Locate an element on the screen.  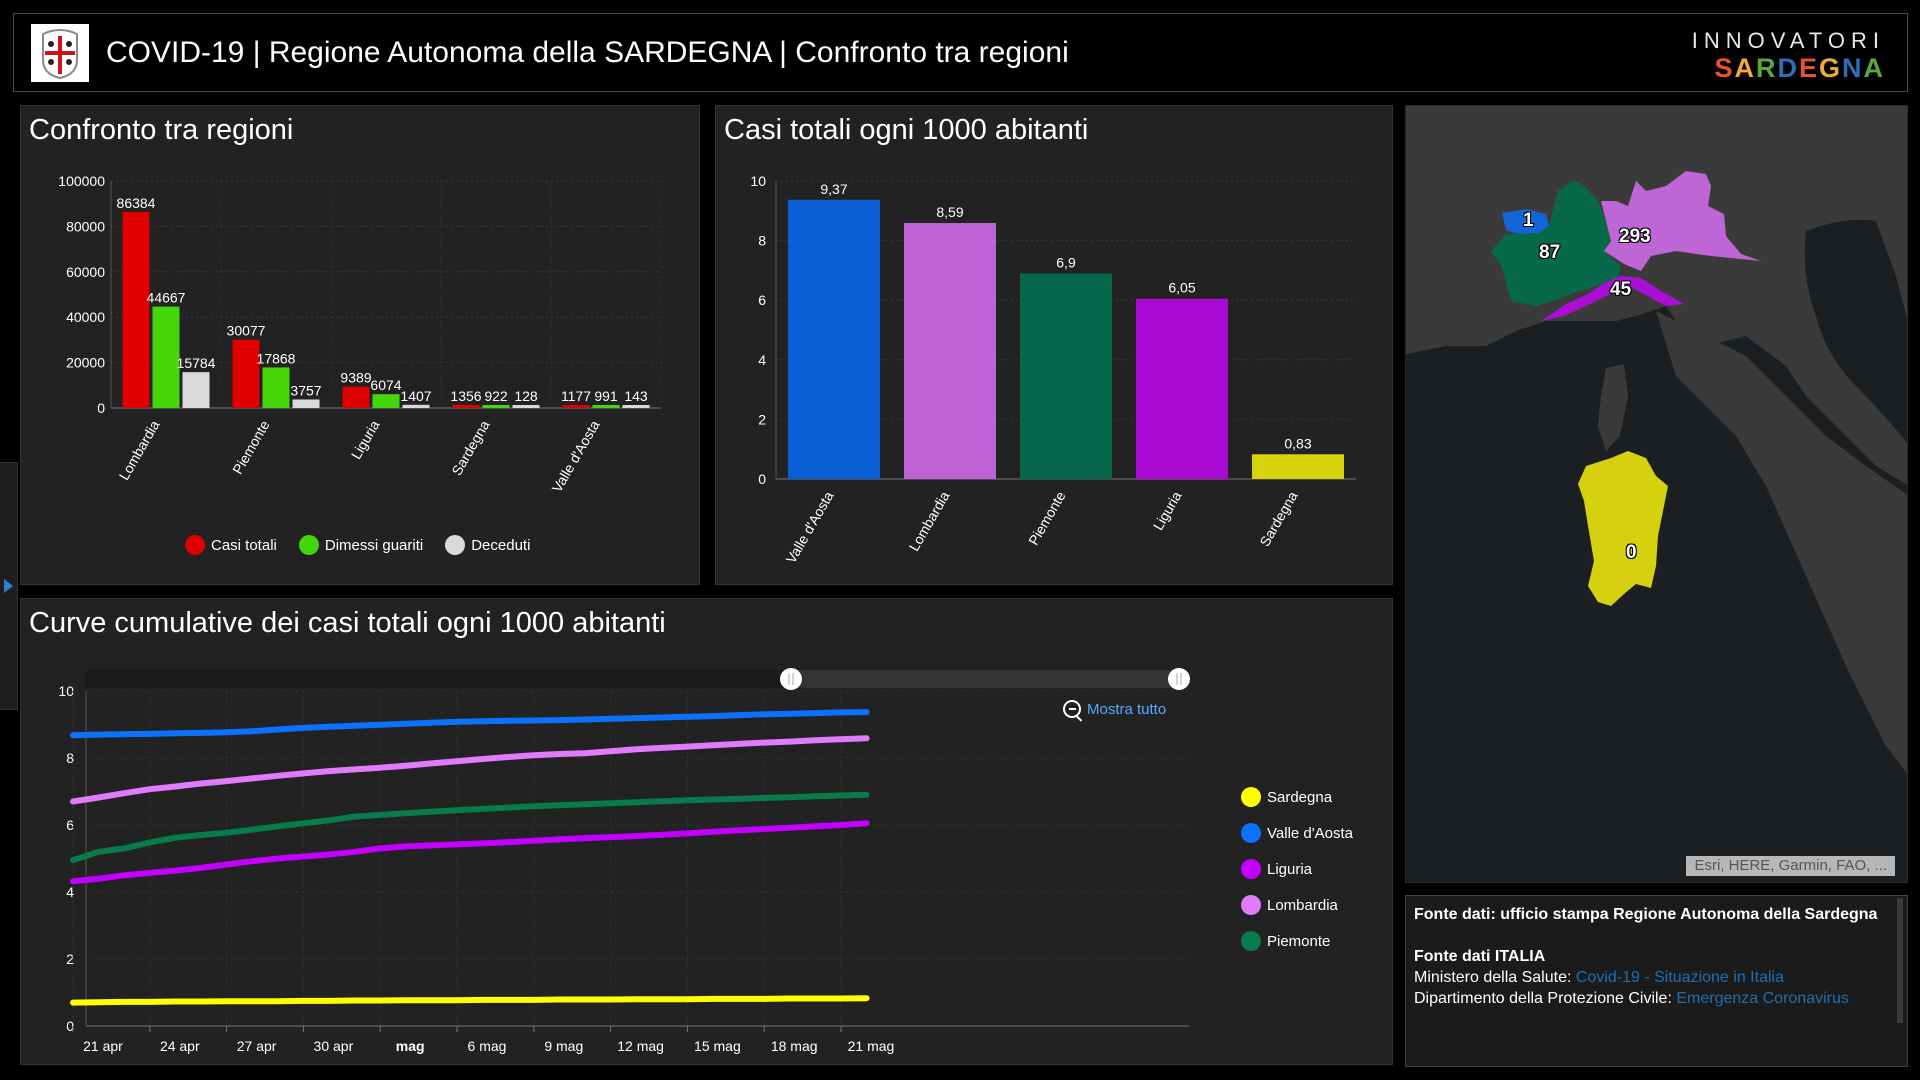
legend-item: Liguria is located at coordinates (1297, 869).